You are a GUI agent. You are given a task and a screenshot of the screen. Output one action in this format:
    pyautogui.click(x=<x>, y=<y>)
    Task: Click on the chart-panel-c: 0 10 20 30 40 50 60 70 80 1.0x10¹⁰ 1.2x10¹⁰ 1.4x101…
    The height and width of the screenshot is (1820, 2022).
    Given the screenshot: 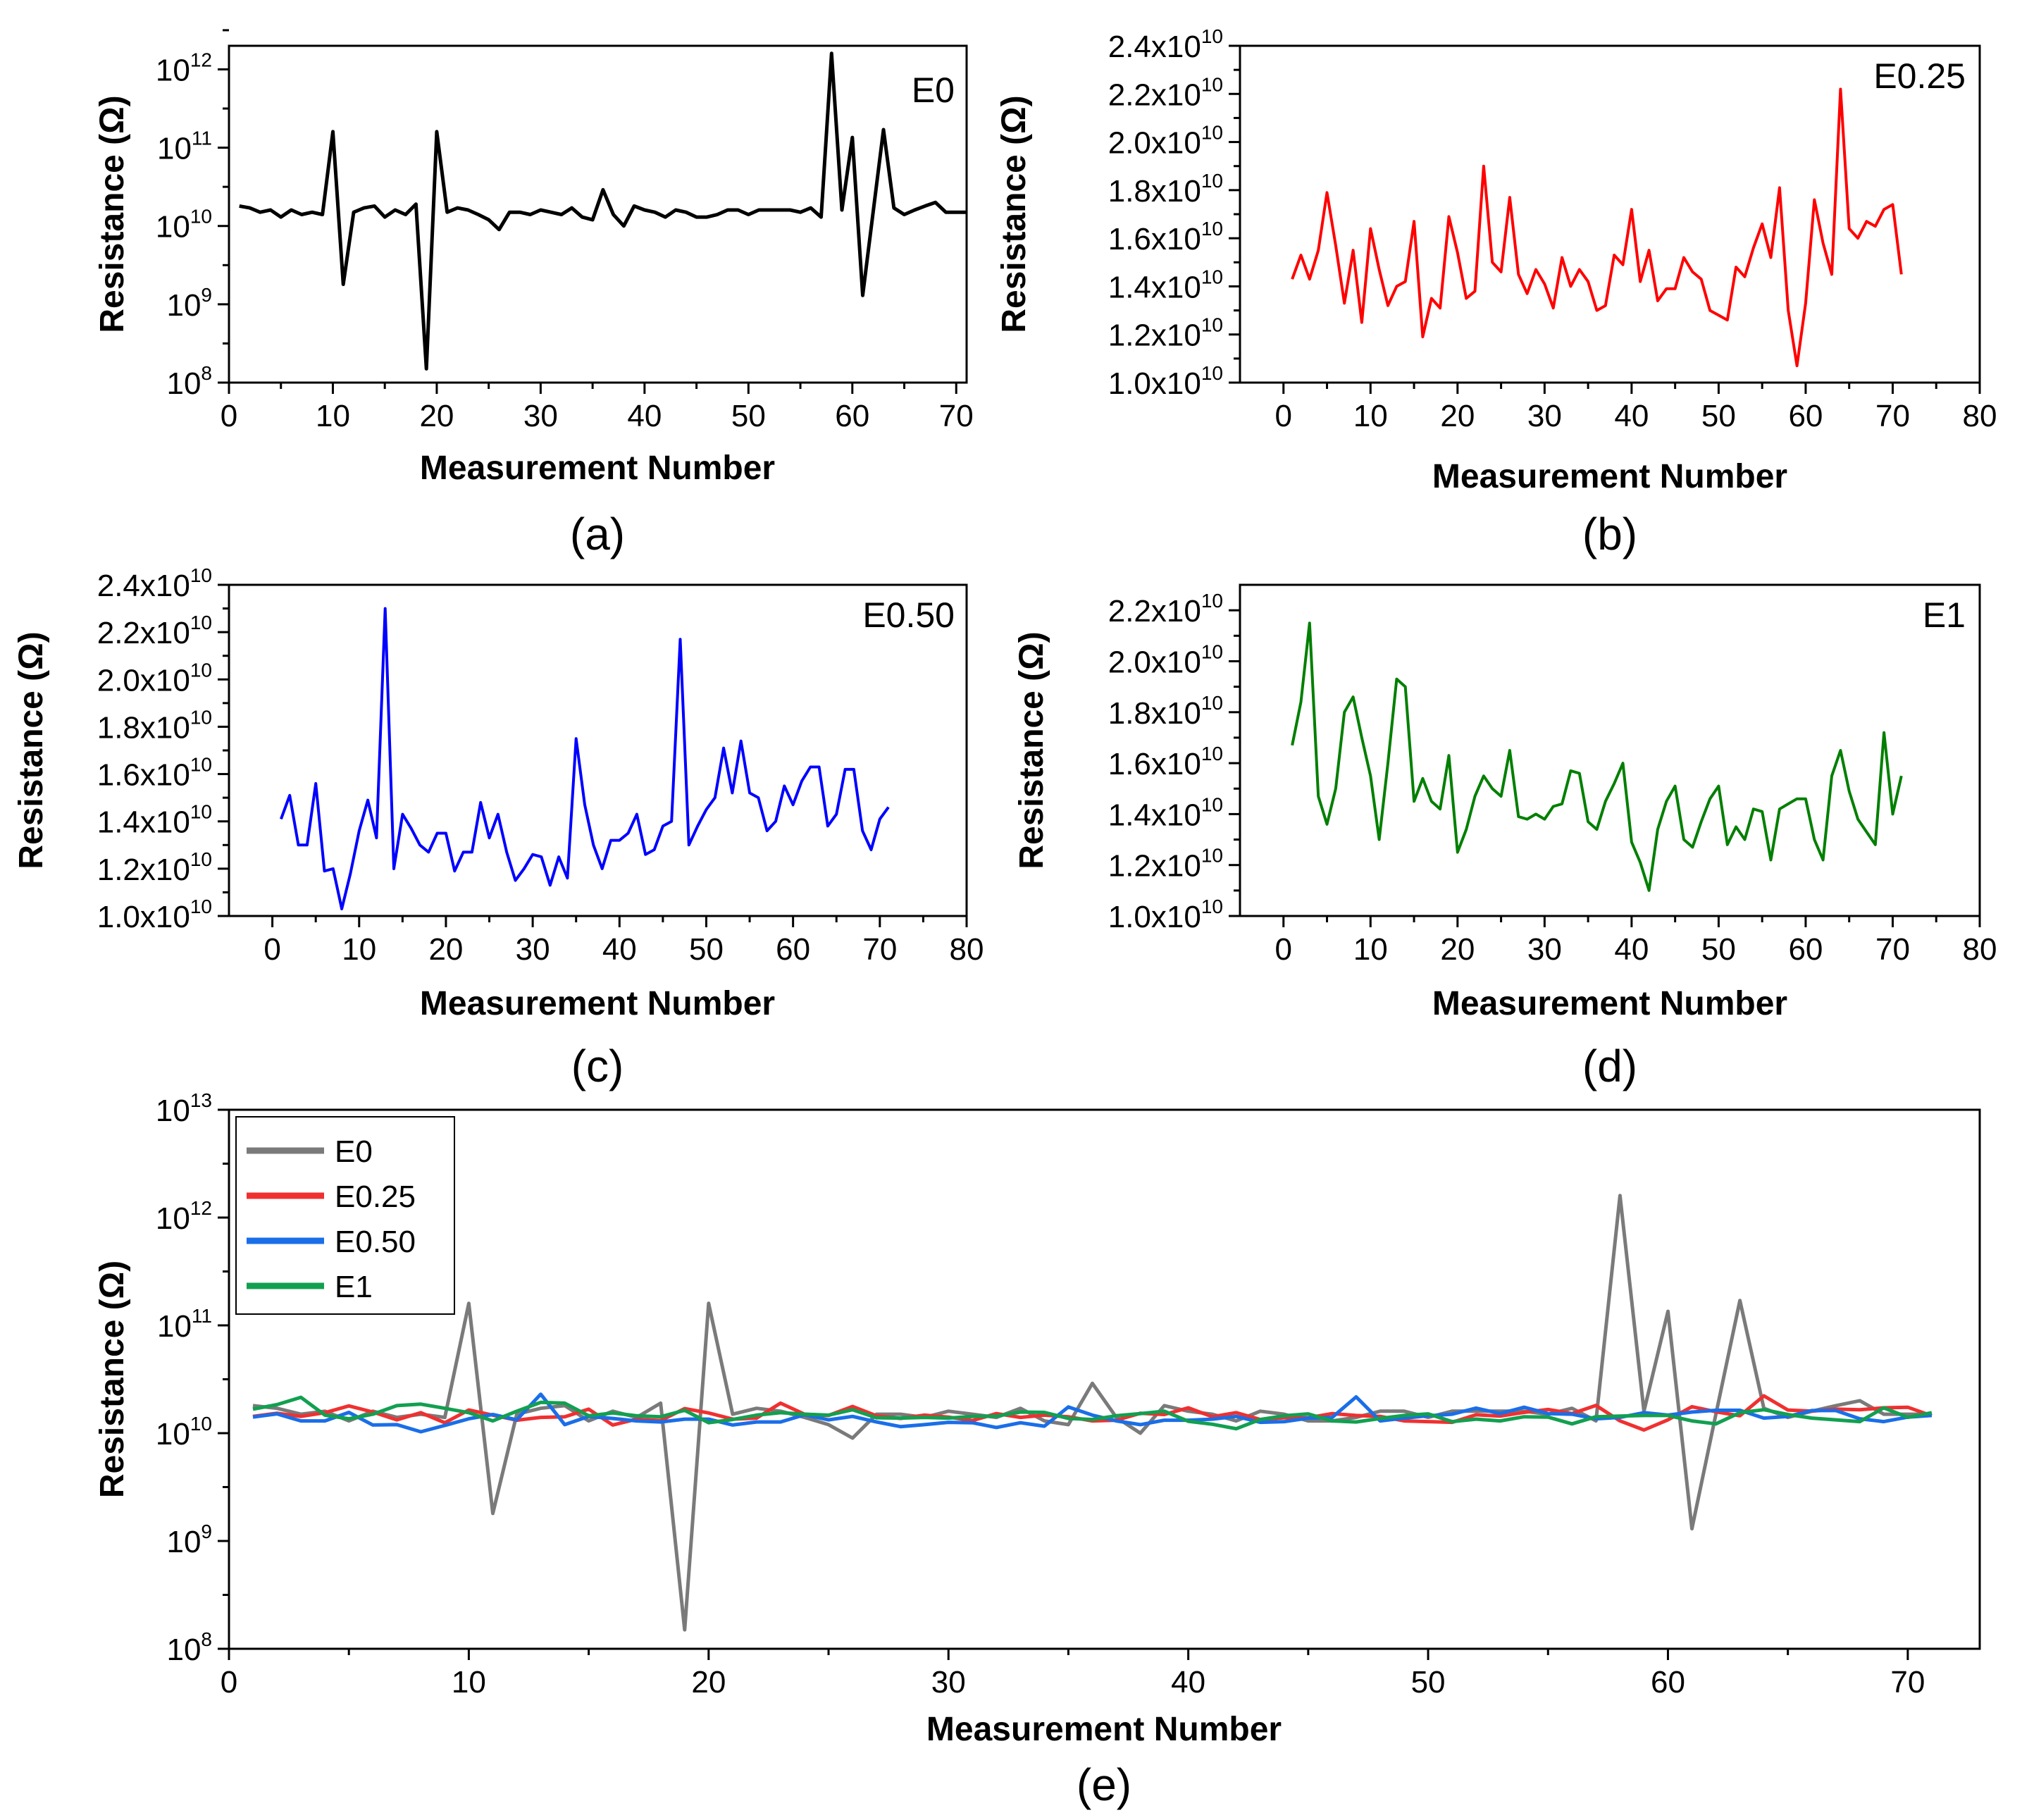 What is the action you would take?
    pyautogui.click(x=498, y=827)
    